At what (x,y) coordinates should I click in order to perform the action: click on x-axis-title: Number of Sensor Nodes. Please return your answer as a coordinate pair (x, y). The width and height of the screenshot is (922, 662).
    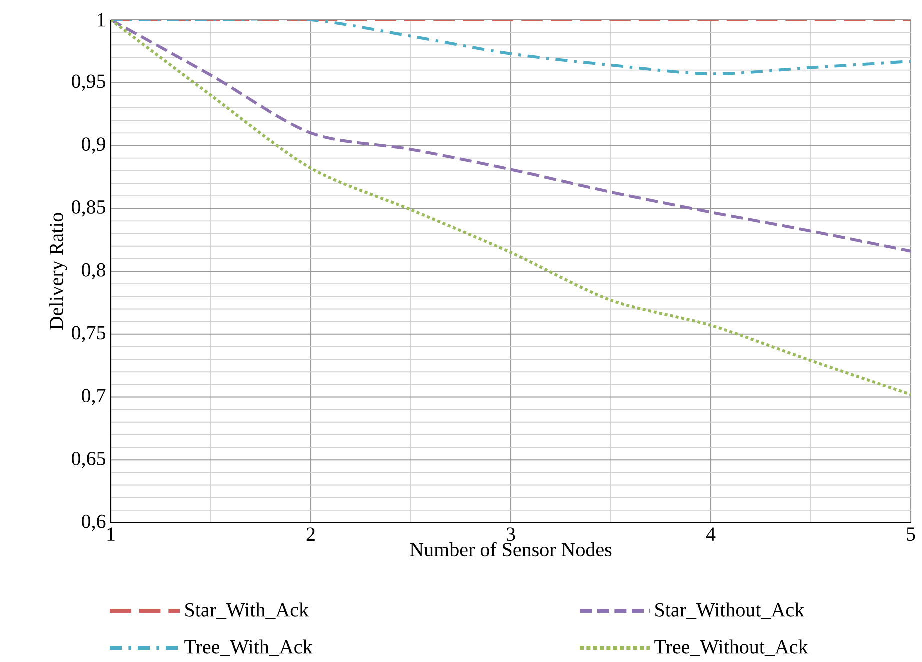
    Looking at the image, I should click on (511, 549).